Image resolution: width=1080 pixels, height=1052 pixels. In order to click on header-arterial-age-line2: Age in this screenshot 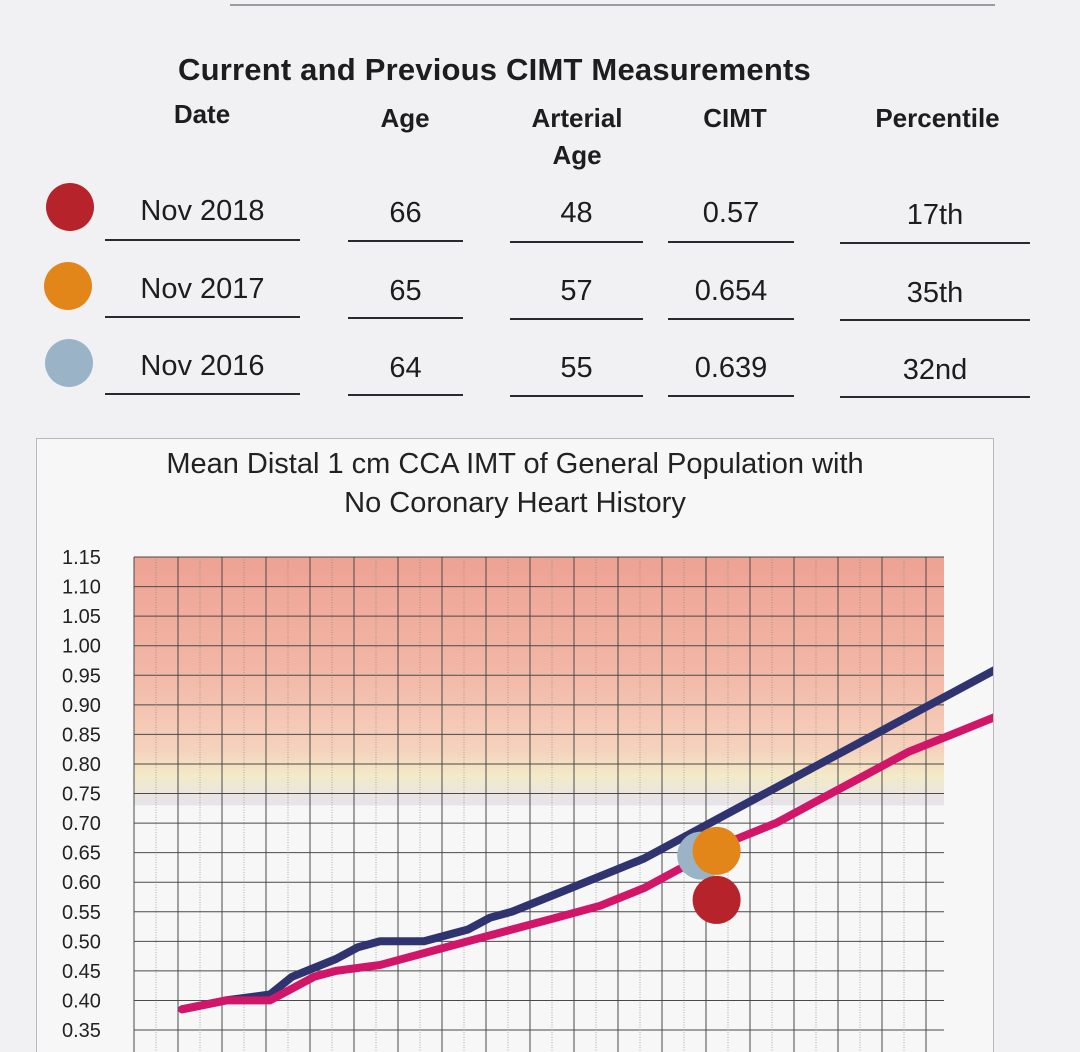, I will do `click(577, 155)`.